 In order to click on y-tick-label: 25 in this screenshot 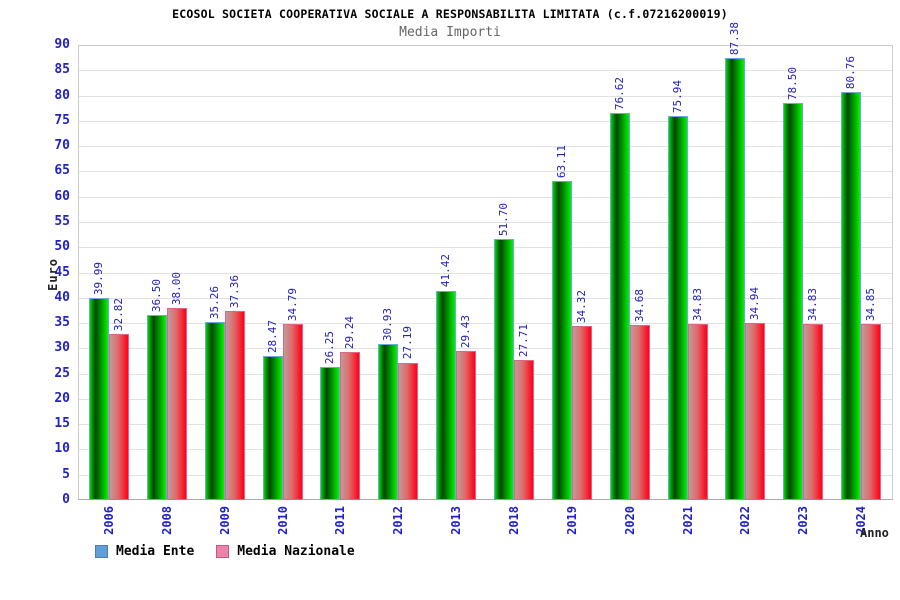, I will do `click(62, 373)`.